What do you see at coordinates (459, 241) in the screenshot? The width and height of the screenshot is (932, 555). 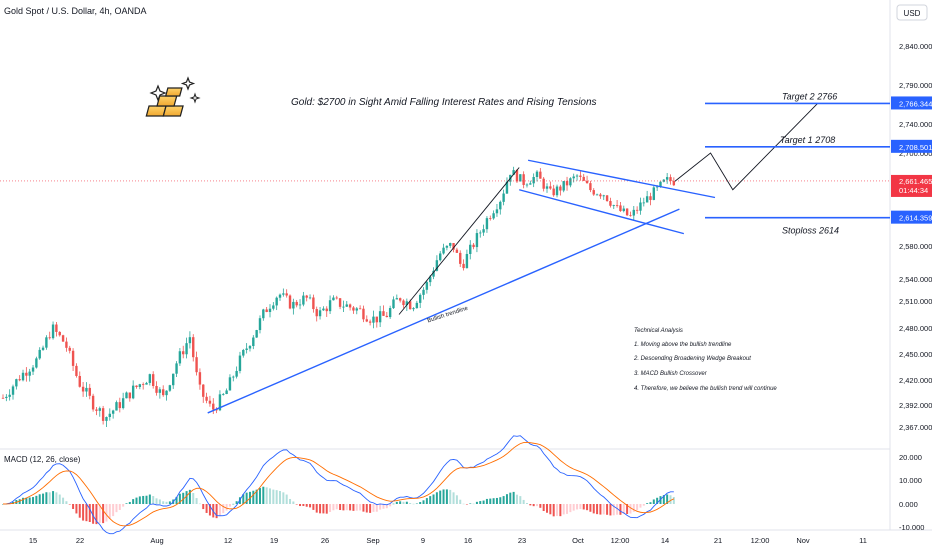 I see `impulse-leg-line` at bounding box center [459, 241].